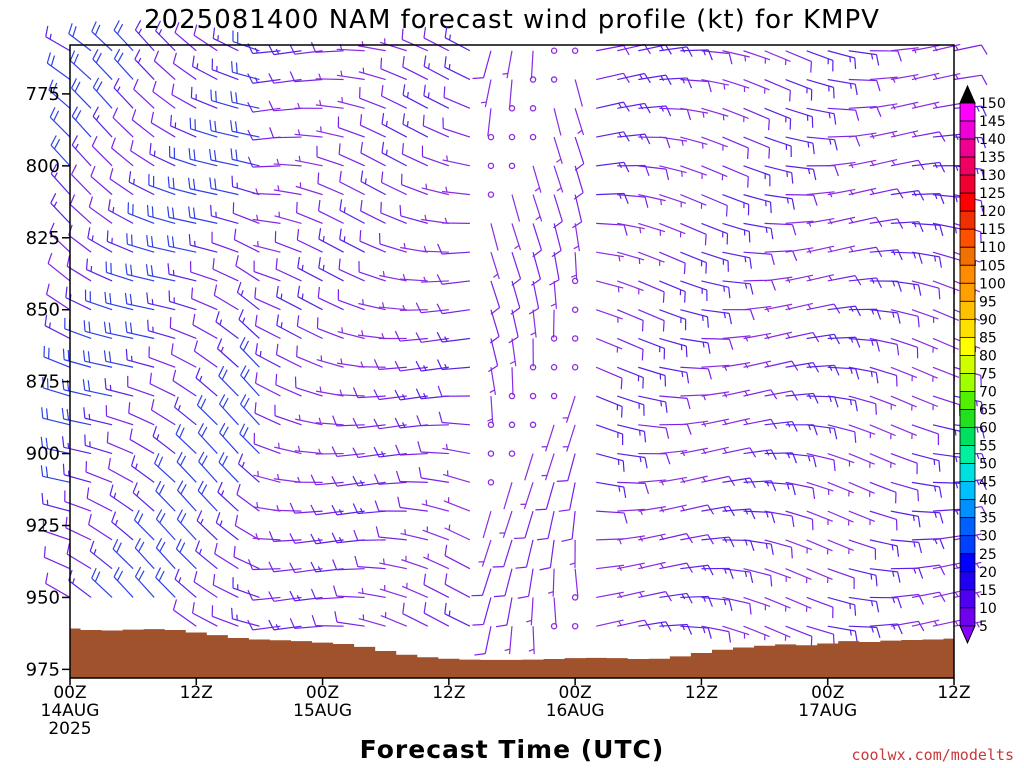  What do you see at coordinates (992, 212) in the screenshot?
I see `colorbar-tick-label: 120` at bounding box center [992, 212].